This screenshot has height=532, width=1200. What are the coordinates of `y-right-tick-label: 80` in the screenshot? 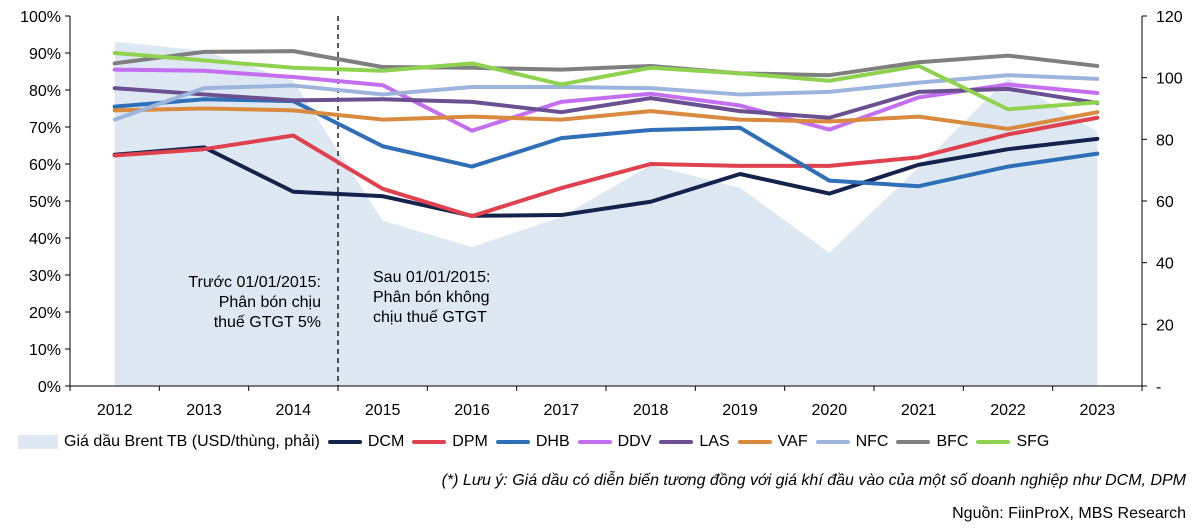 It's located at (1165, 140).